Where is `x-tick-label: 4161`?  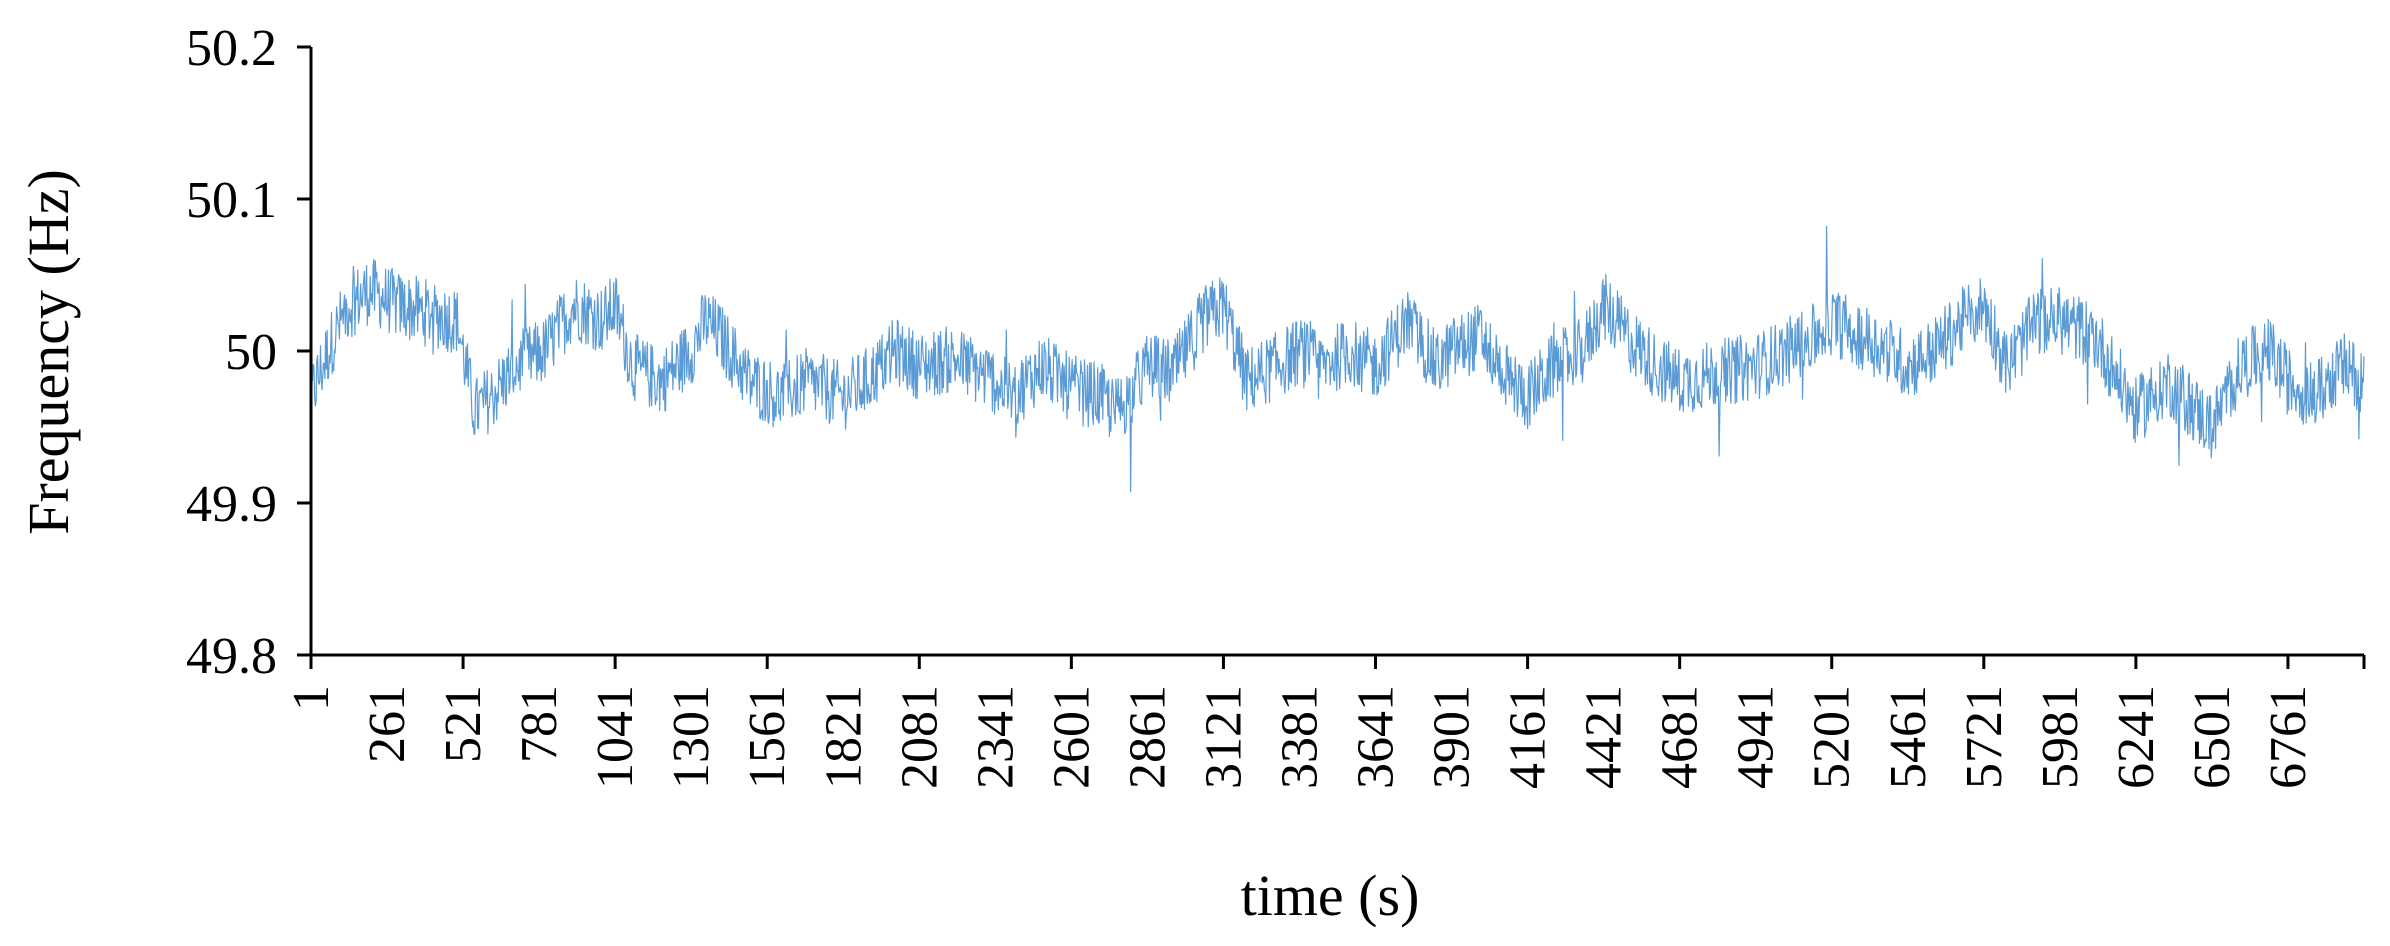
x-tick-label: 4161 is located at coordinates (1528, 737).